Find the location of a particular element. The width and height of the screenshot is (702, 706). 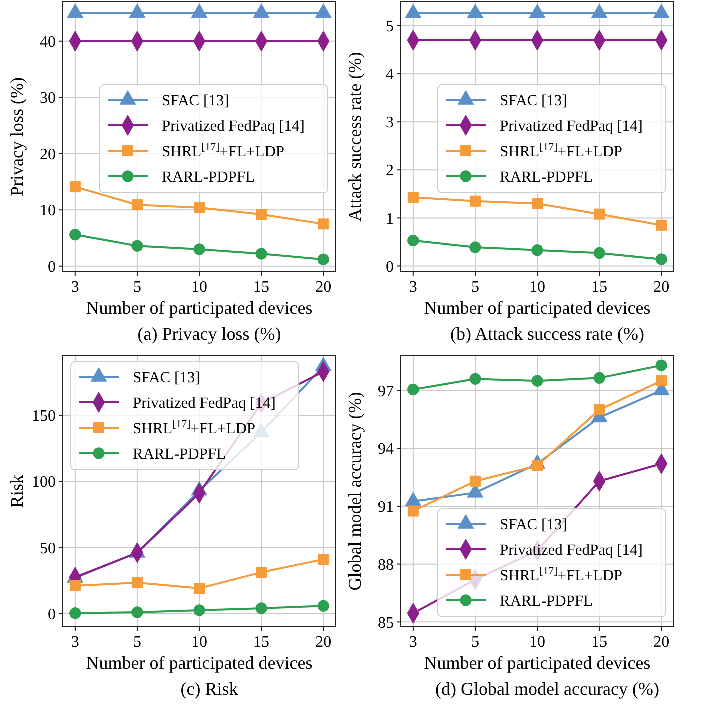

y-tick-label: 2 is located at coordinates (390, 171).